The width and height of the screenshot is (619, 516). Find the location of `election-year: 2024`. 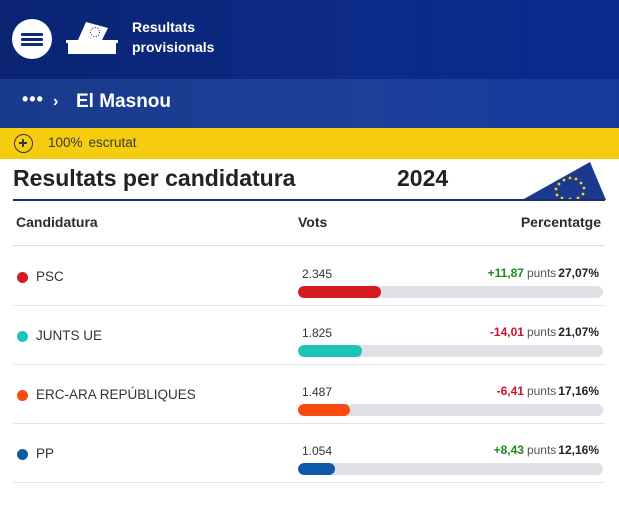

election-year: 2024 is located at coordinates (423, 178).